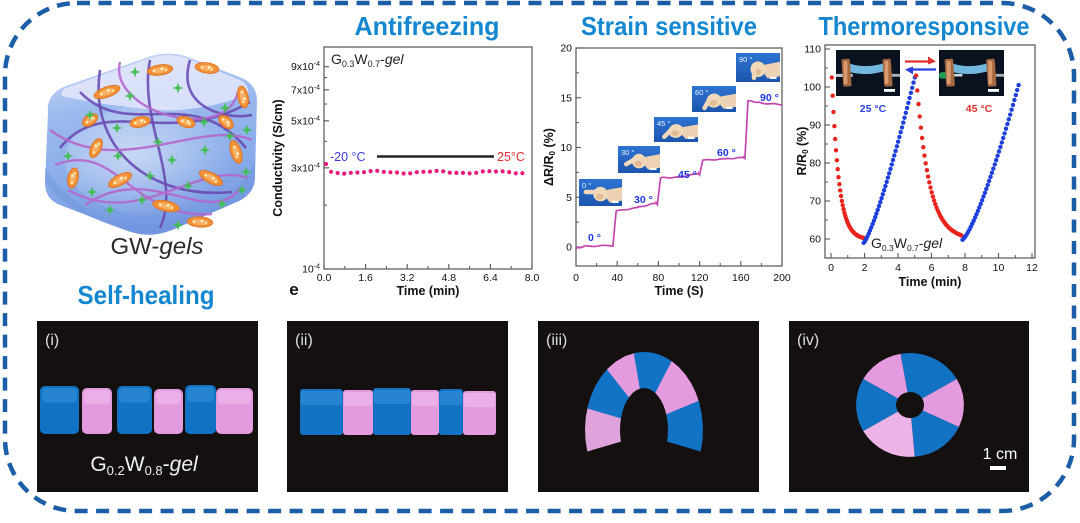  I want to click on svg-text: Thermoresponsive, so click(924, 26).